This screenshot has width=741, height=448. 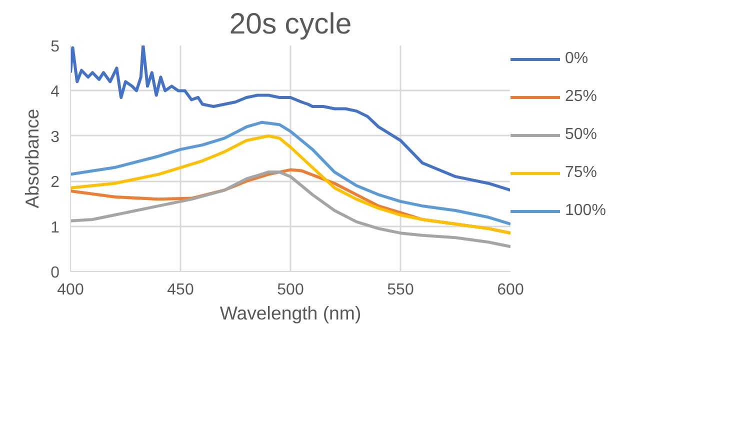 I want to click on x-tick-label: 500, so click(x=290, y=290).